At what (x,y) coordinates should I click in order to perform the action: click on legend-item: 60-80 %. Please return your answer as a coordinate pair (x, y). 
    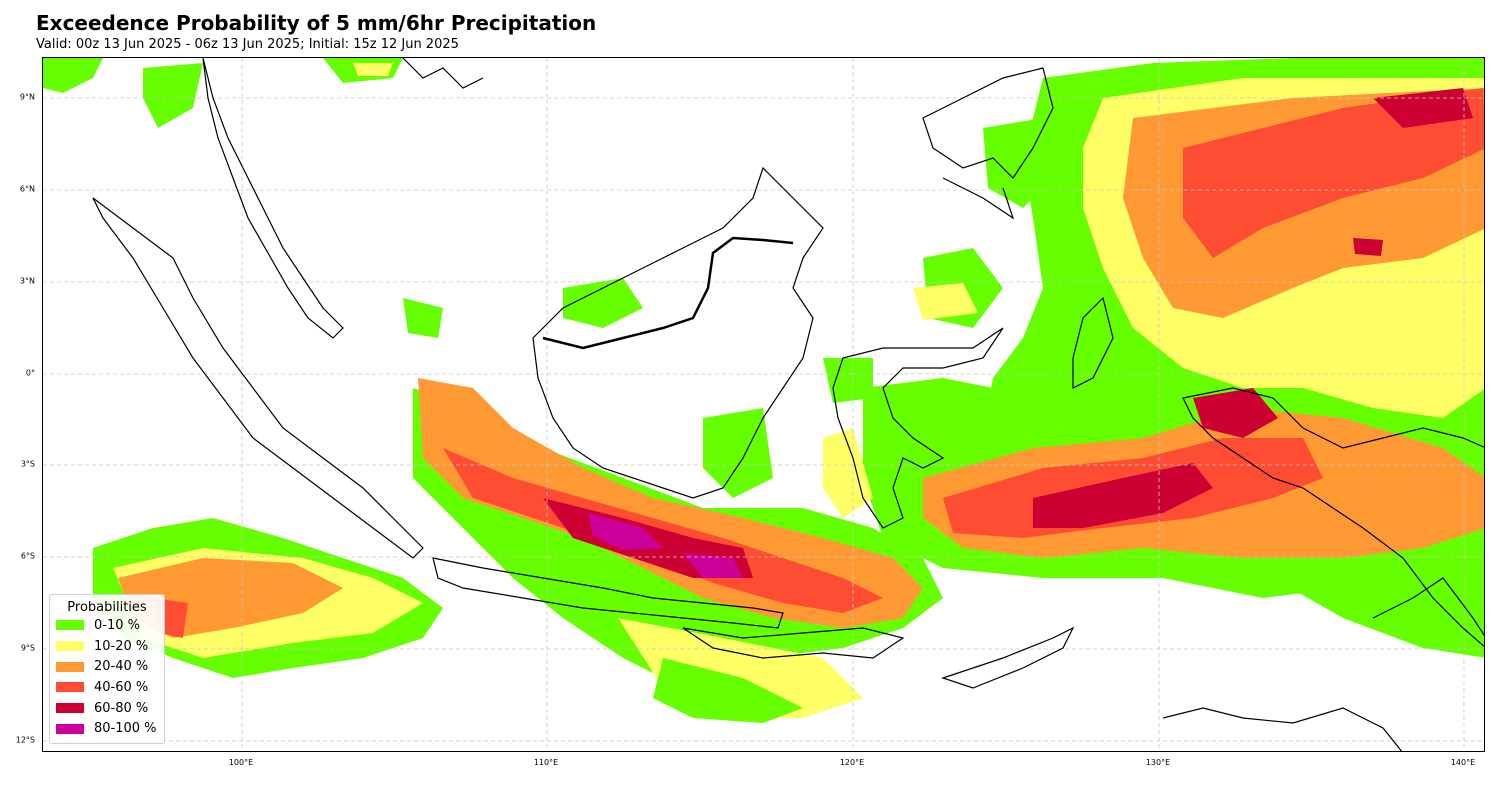
    Looking at the image, I should click on (107, 708).